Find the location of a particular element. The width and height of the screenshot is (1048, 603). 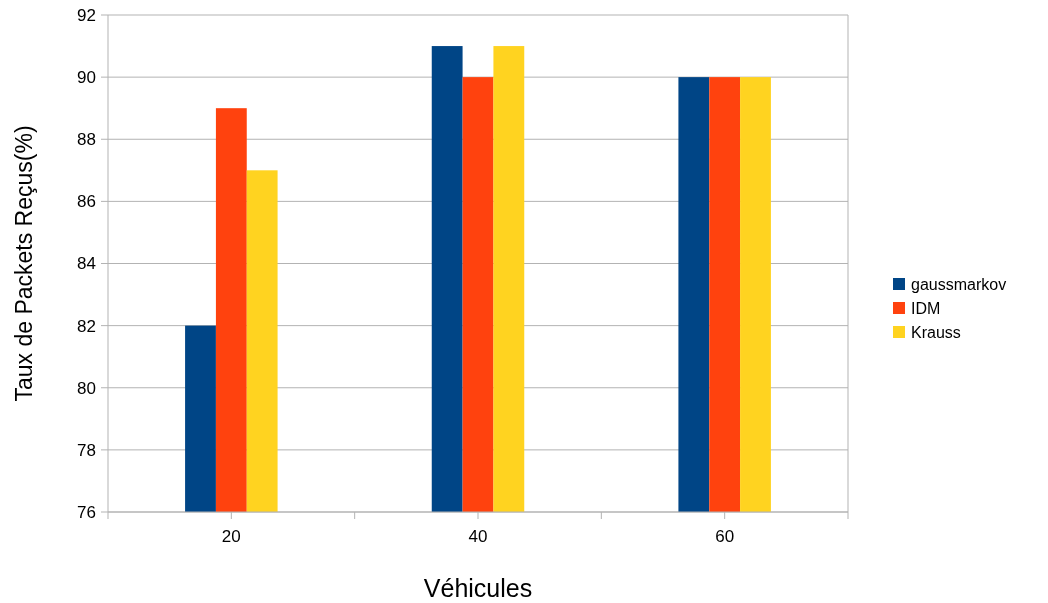

y-tick-label: 76 is located at coordinates (86, 512).